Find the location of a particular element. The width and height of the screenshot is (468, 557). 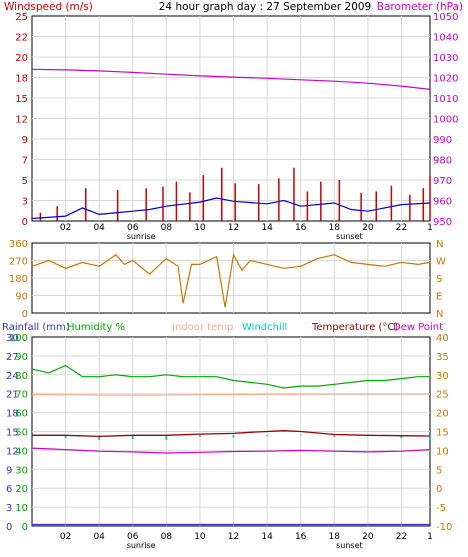

tick-label: 1040 is located at coordinates (445, 38).